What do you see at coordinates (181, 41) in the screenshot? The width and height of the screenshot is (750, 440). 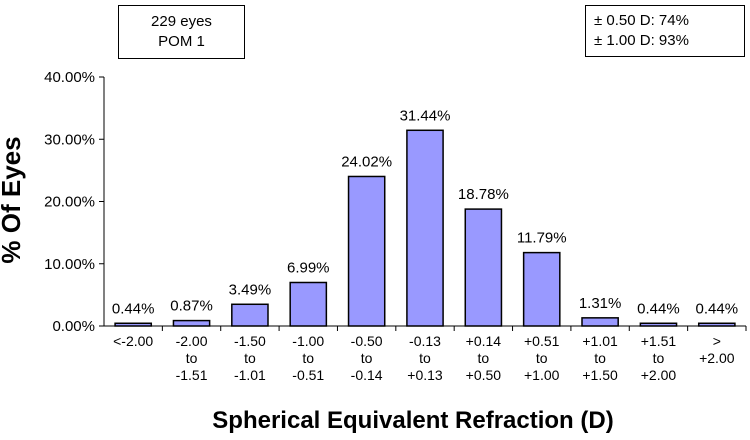 I see `timepoint-text: POM 1` at bounding box center [181, 41].